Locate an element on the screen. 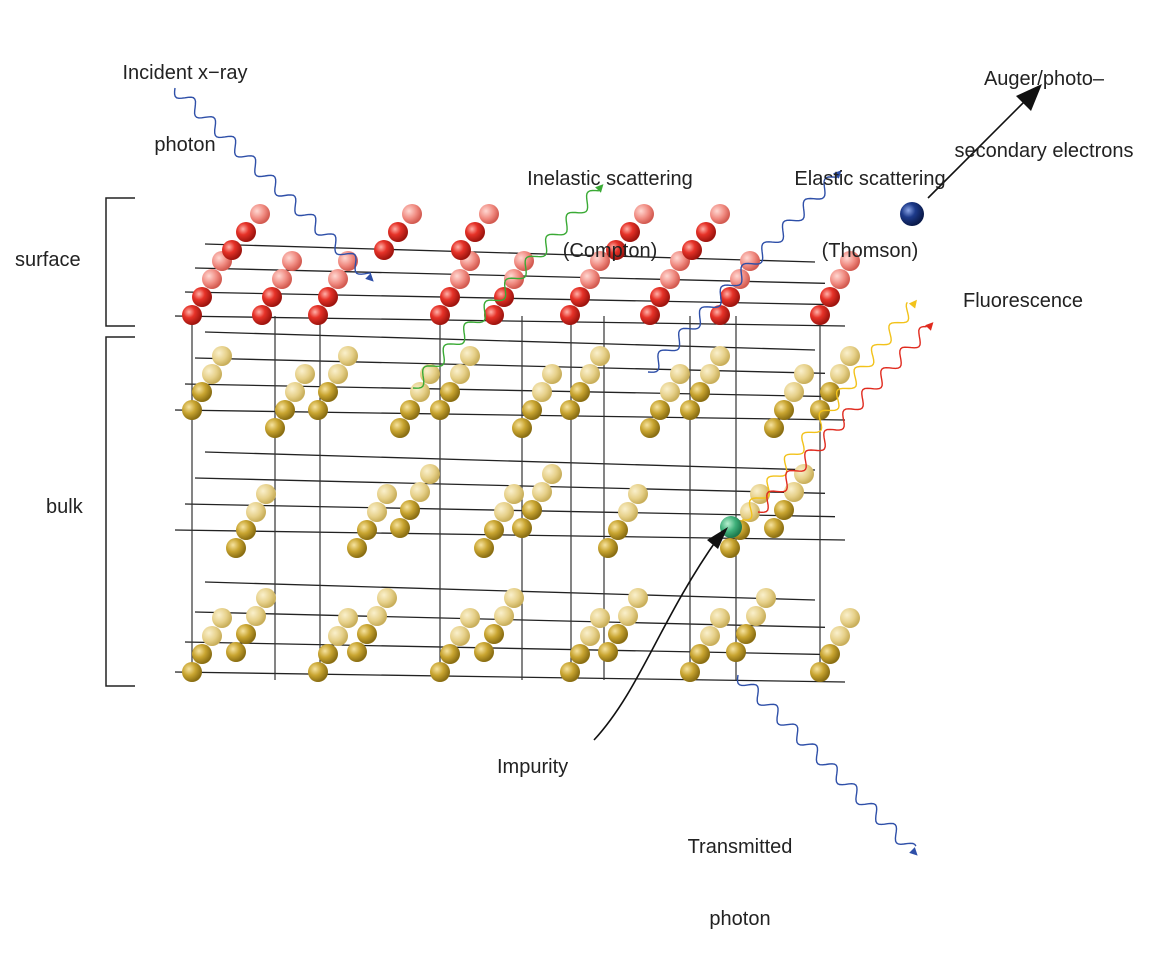 The width and height of the screenshot is (1158, 955). compton-scattered-wave is located at coordinates (505, 289).